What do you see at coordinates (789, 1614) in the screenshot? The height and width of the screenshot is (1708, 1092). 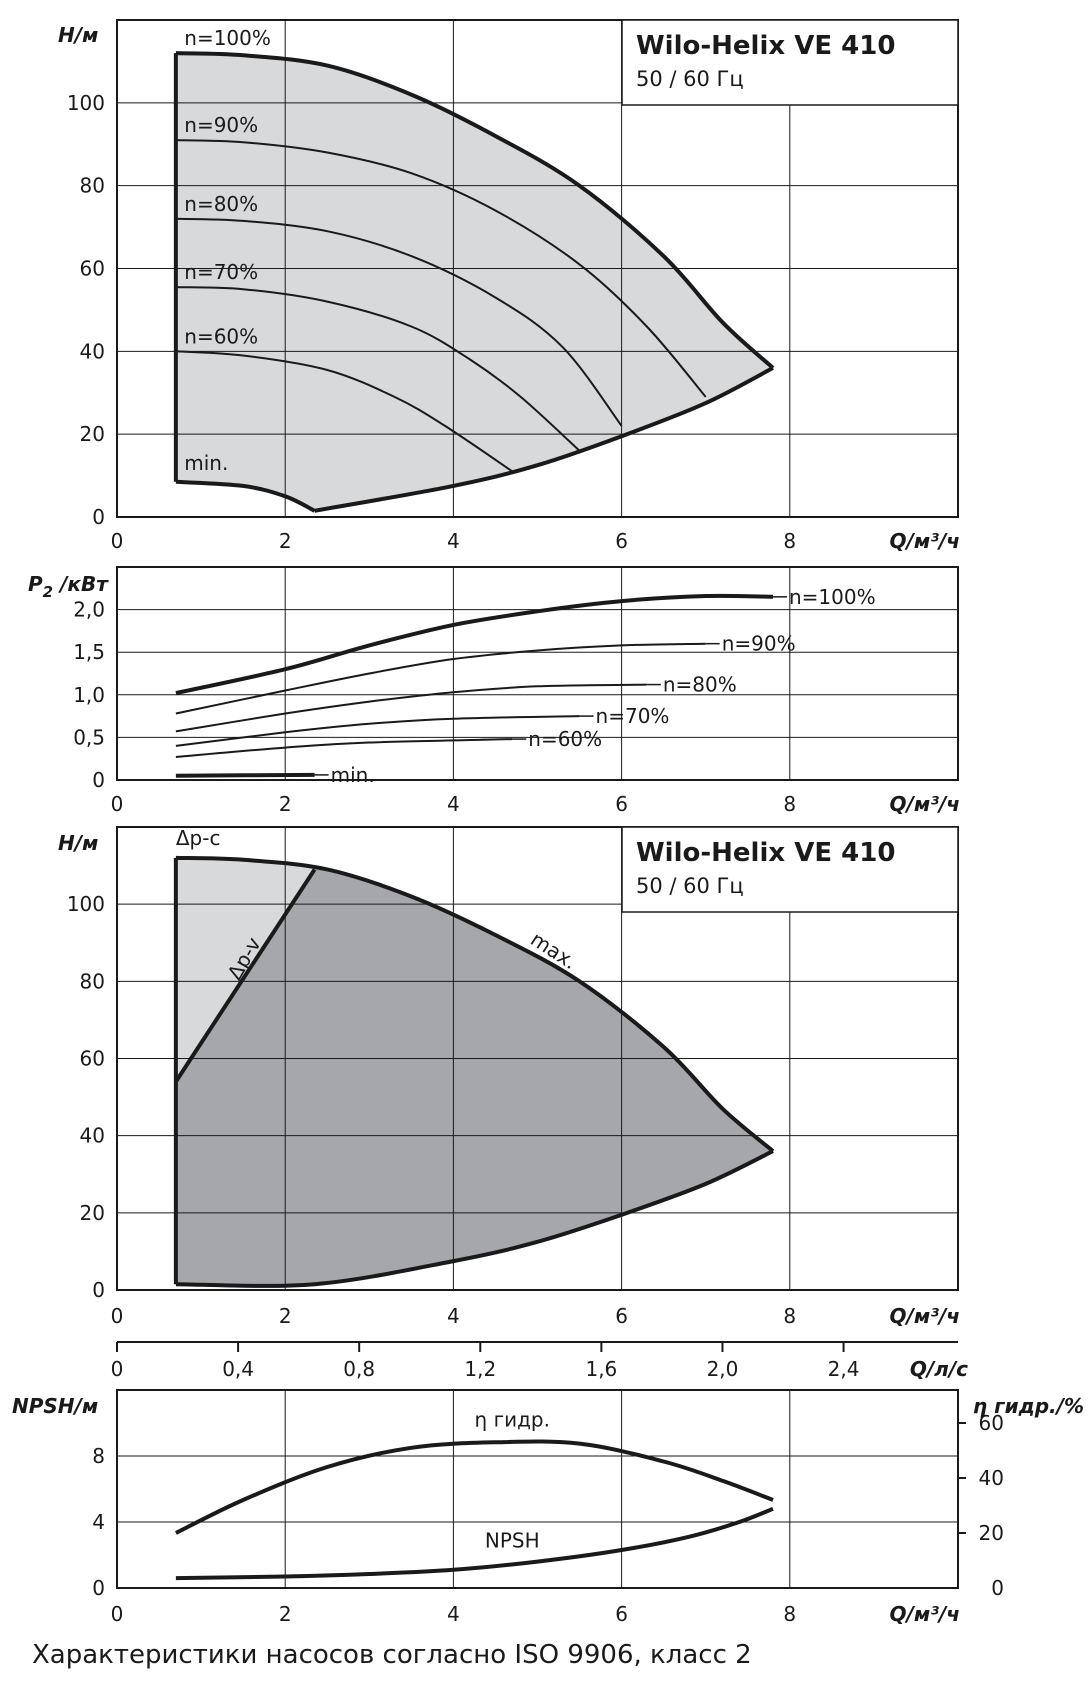 I see `npsh-xtick: 8` at bounding box center [789, 1614].